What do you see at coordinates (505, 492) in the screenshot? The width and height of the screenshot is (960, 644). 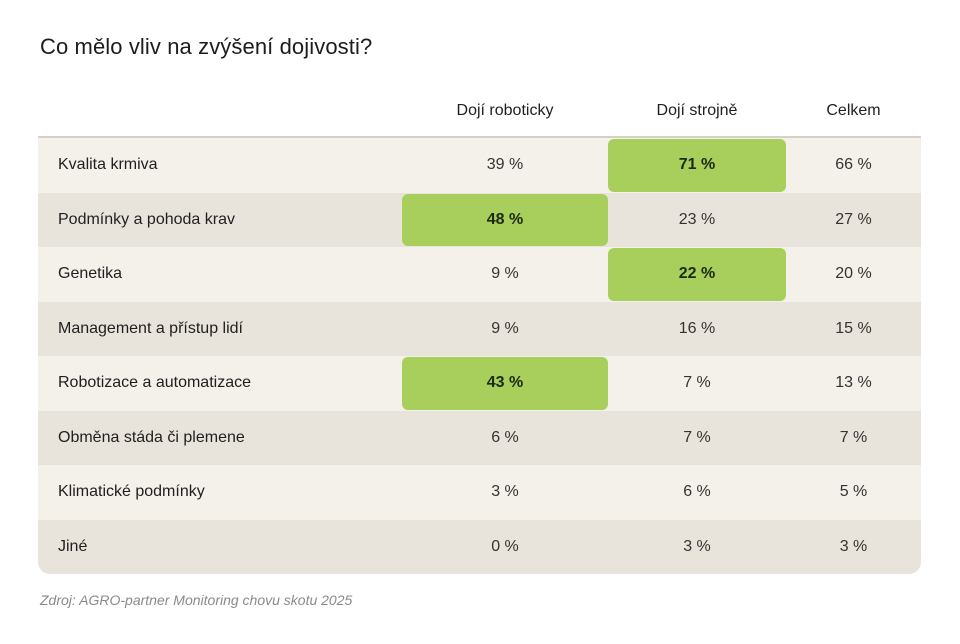 I see `value-cell-robotic: 3 %` at bounding box center [505, 492].